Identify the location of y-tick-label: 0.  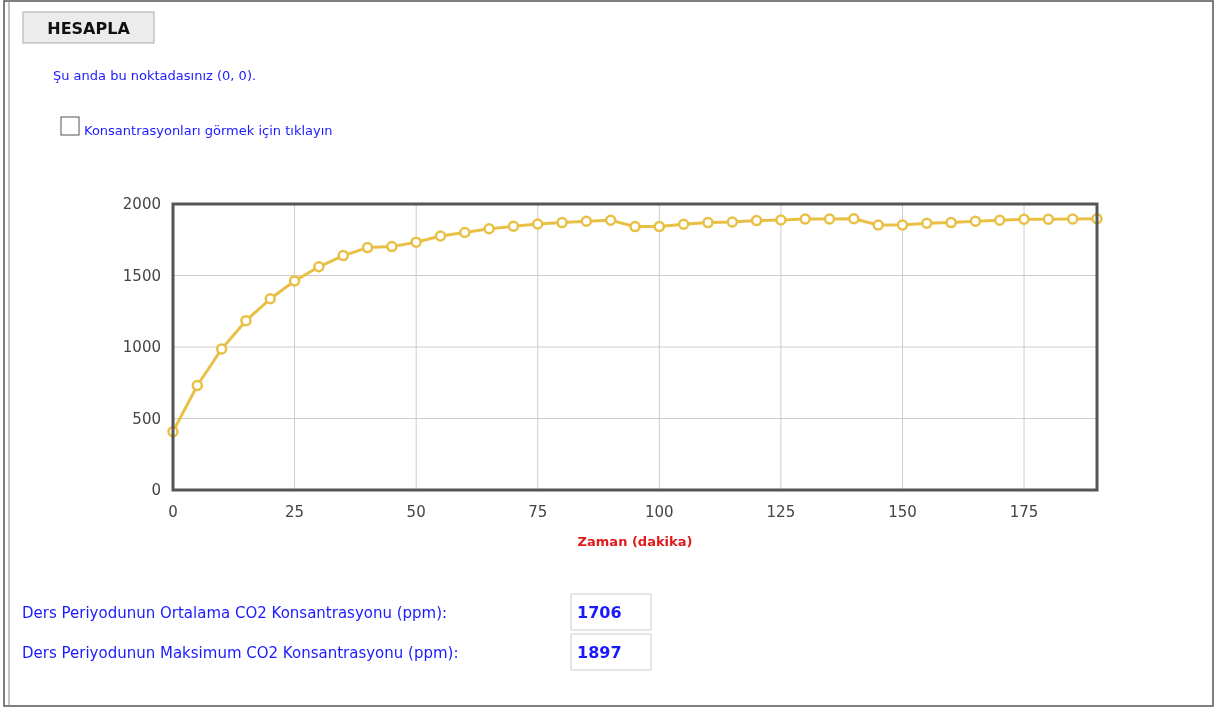
(156, 490).